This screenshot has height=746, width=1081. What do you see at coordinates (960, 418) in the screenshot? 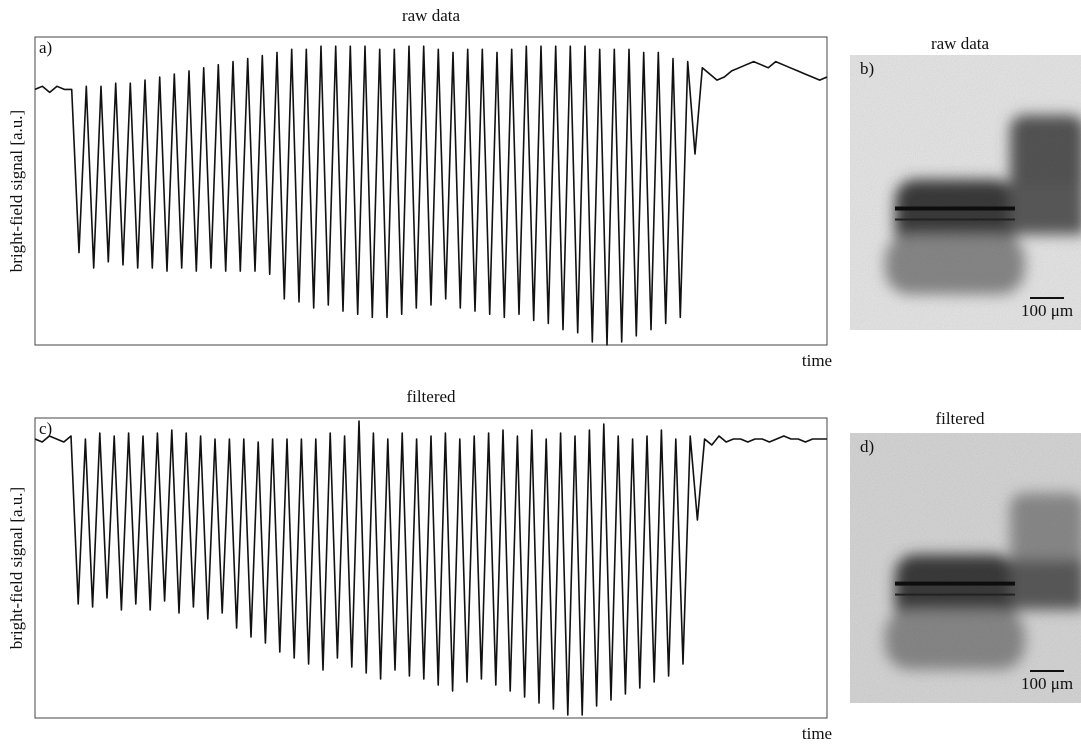
I see `image-title: filtered` at bounding box center [960, 418].